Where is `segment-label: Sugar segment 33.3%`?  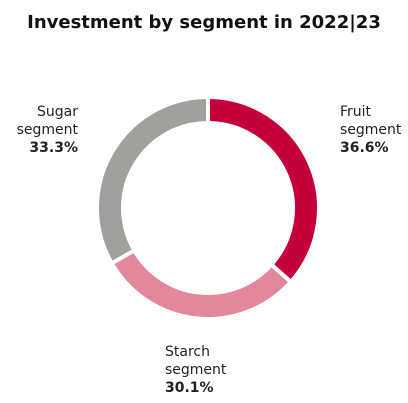
segment-label: Sugar segment 33.3% is located at coordinates (39, 130).